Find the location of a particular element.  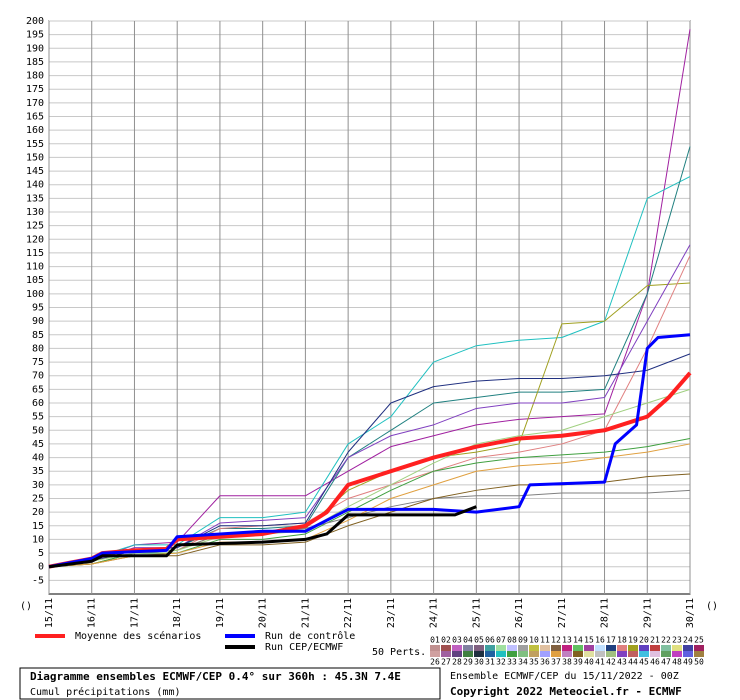

y-tick-label: 105 is located at coordinates (35, 280).